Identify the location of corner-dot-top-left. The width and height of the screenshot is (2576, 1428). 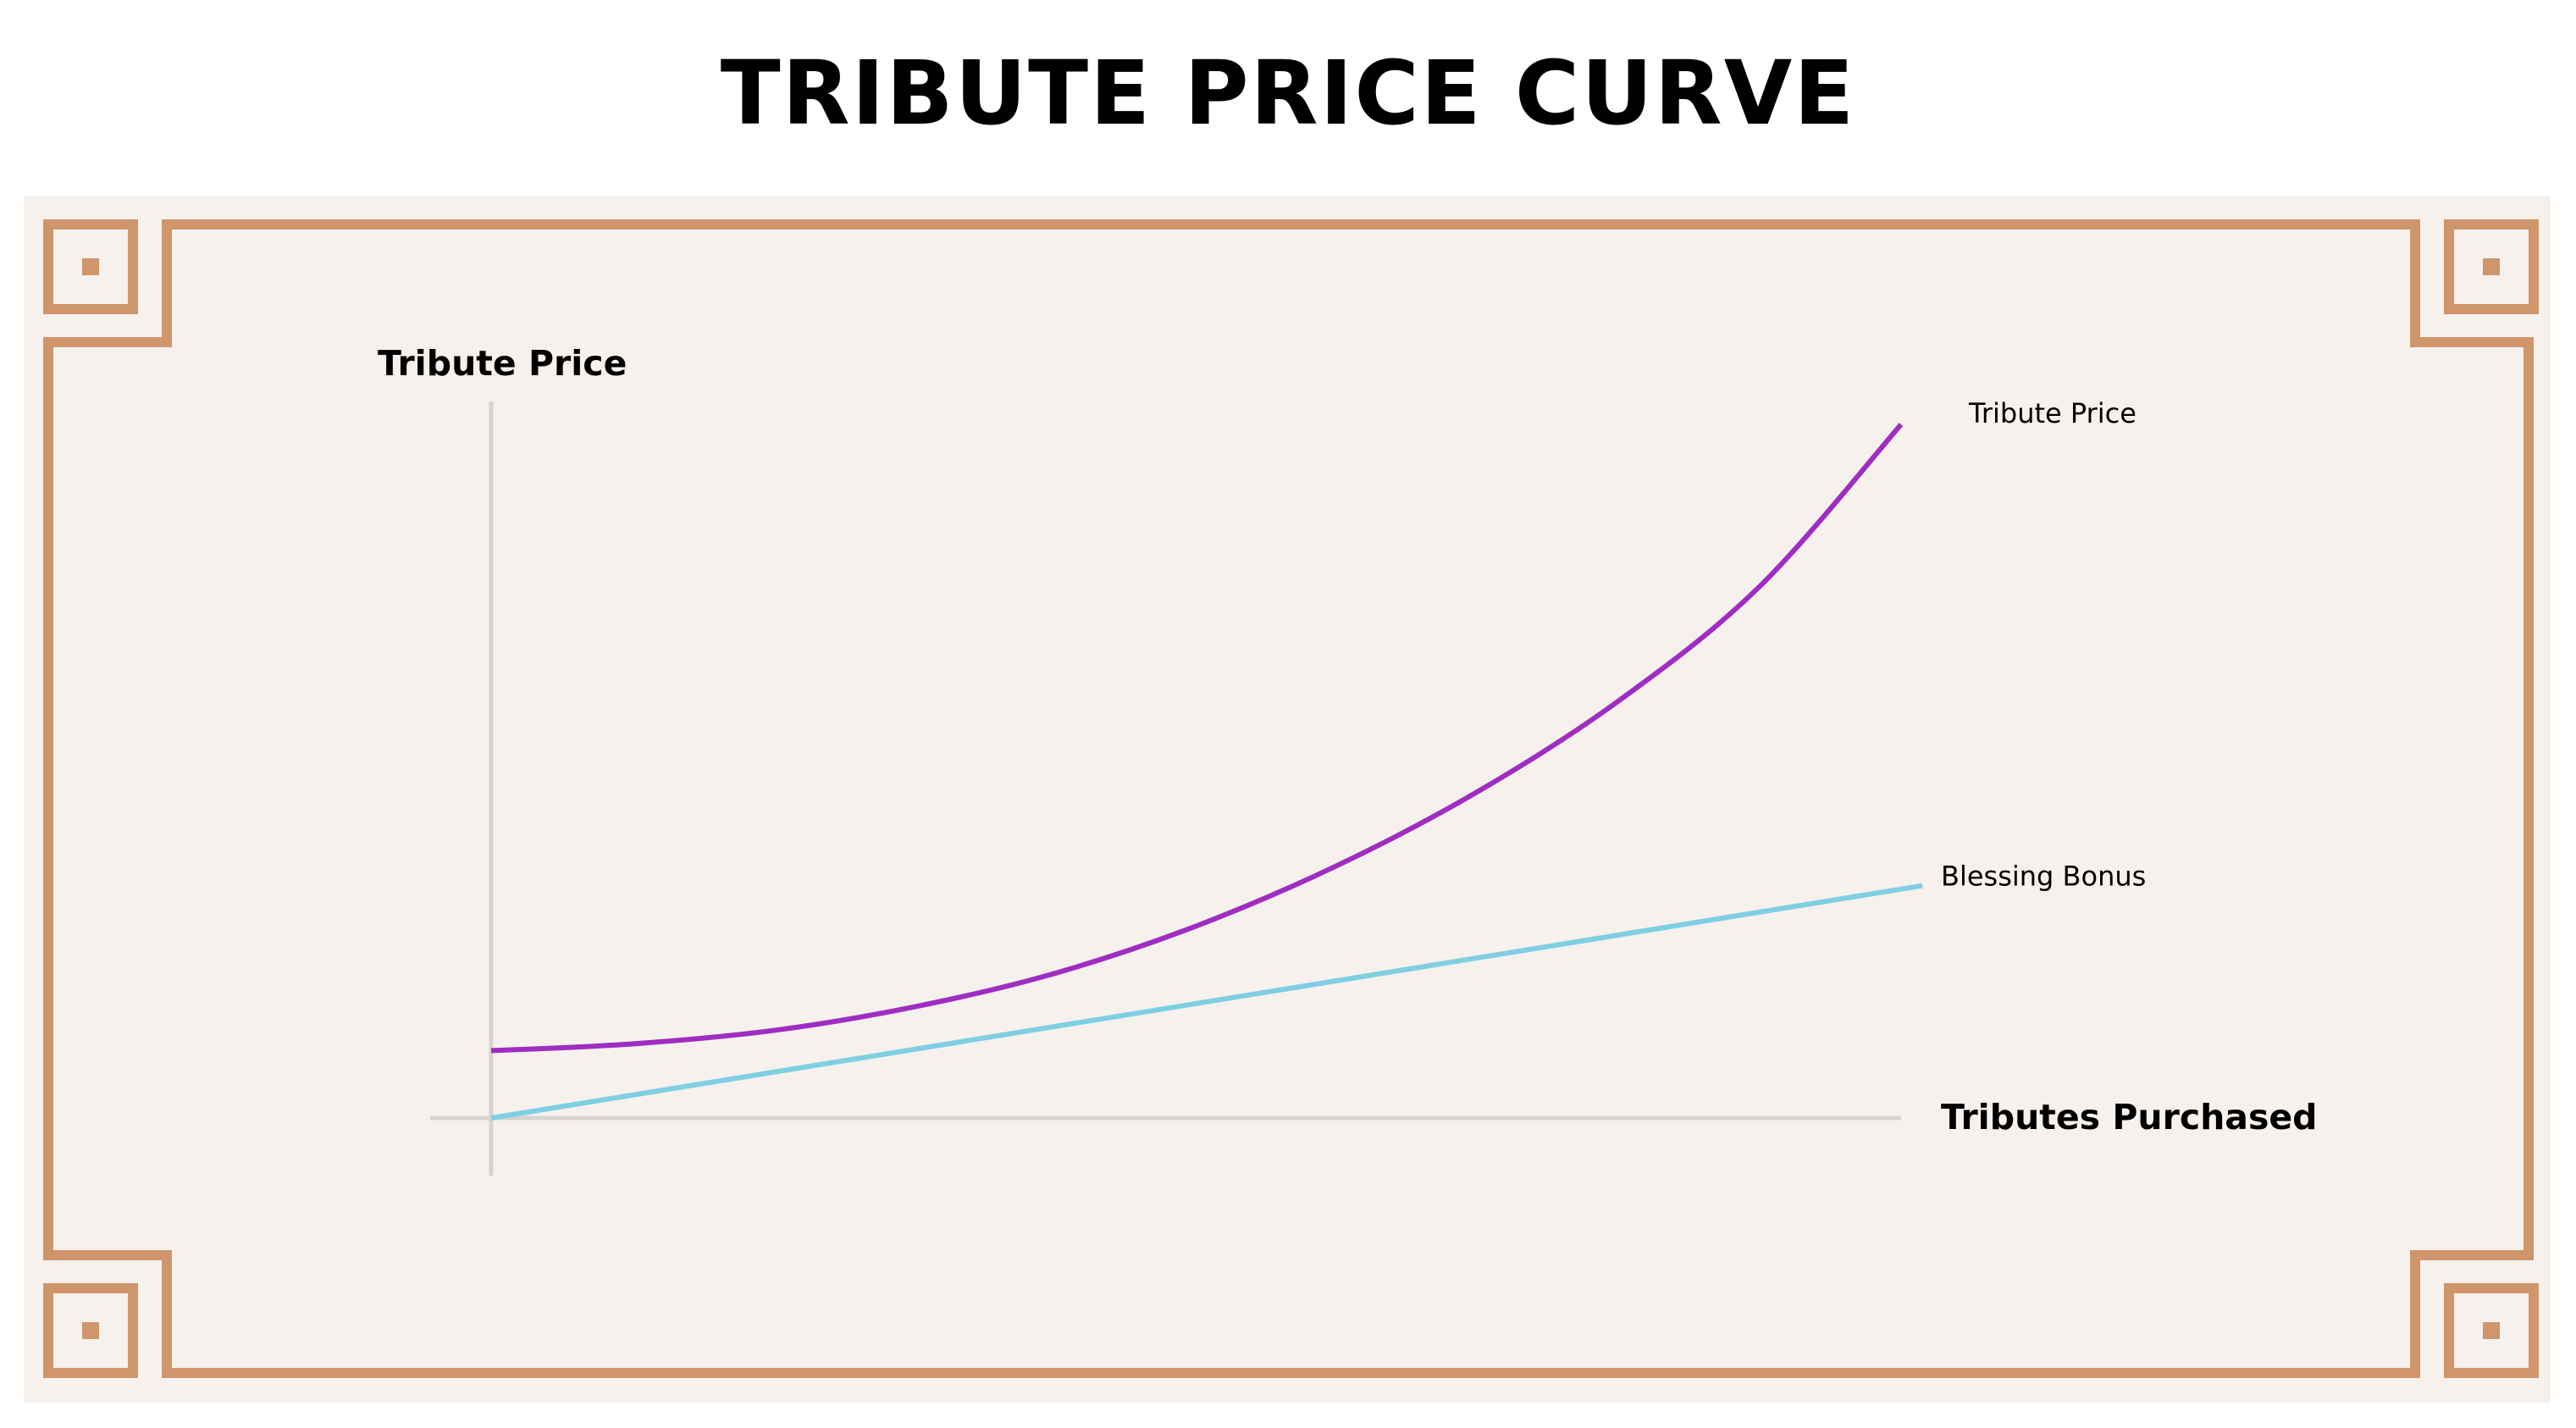
(90, 266).